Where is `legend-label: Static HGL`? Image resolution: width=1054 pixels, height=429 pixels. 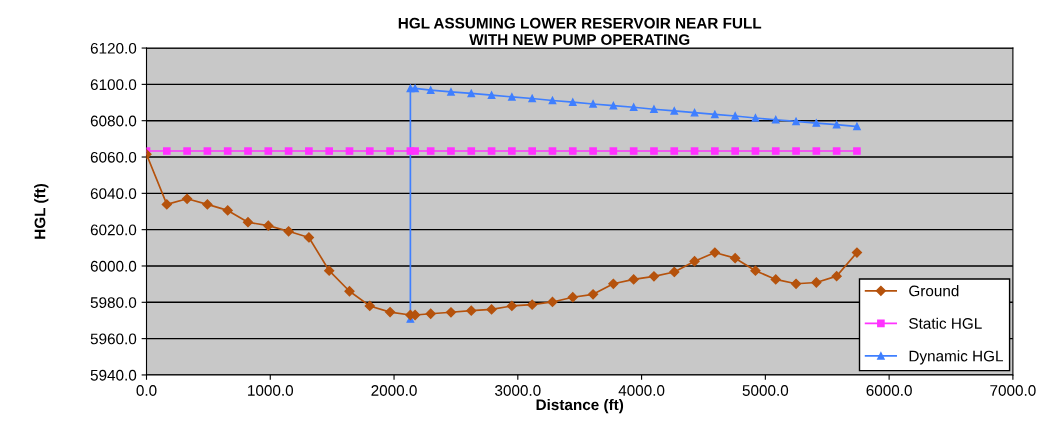
legend-label: Static HGL is located at coordinates (945, 323).